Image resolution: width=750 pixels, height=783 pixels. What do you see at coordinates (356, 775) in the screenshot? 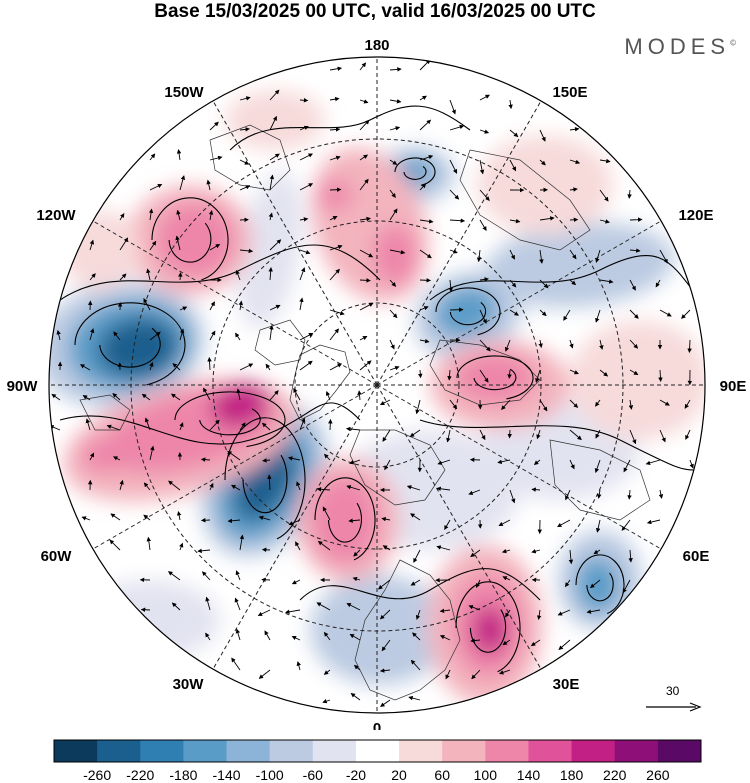
I see `colorbar-tick-label: -20` at bounding box center [356, 775].